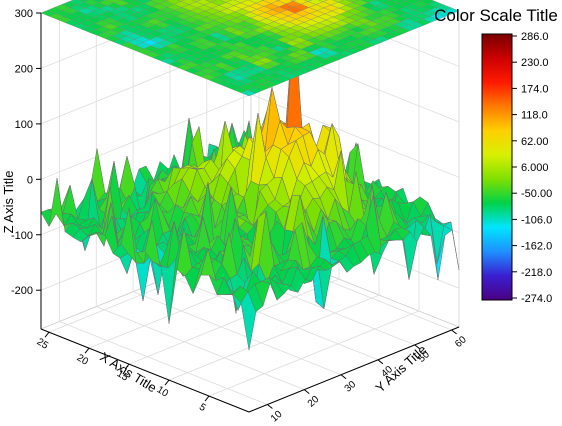 This screenshot has height=426, width=562. Describe the element at coordinates (461, 342) in the screenshot. I see `y-tick-label: 60` at that location.